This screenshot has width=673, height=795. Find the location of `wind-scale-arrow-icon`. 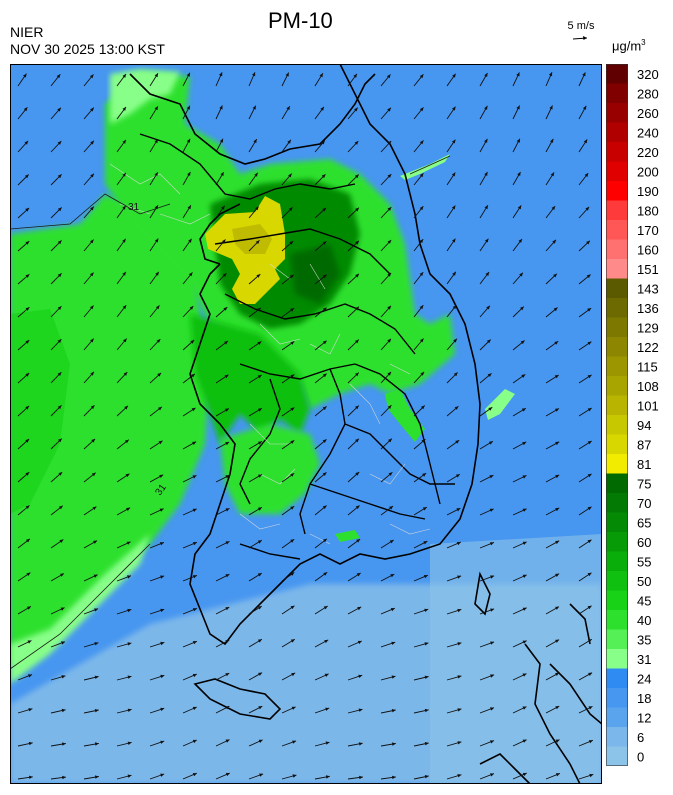

wind-scale-arrow-icon is located at coordinates (580, 38).